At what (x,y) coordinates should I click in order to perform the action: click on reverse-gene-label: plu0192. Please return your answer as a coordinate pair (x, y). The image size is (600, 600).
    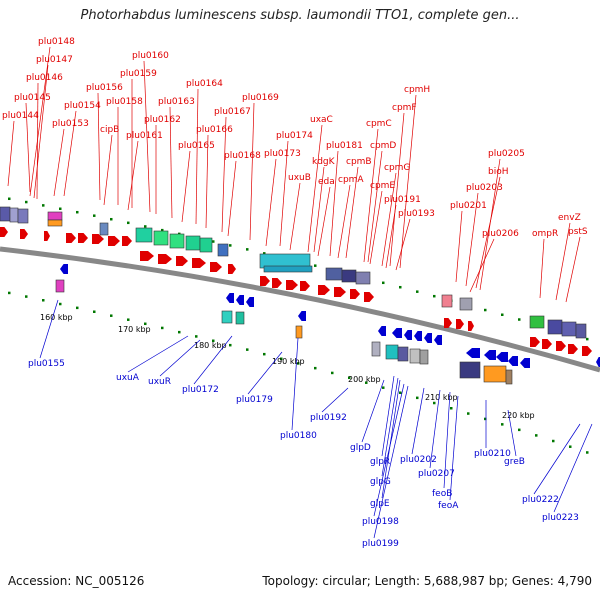
    Looking at the image, I should click on (328, 418).